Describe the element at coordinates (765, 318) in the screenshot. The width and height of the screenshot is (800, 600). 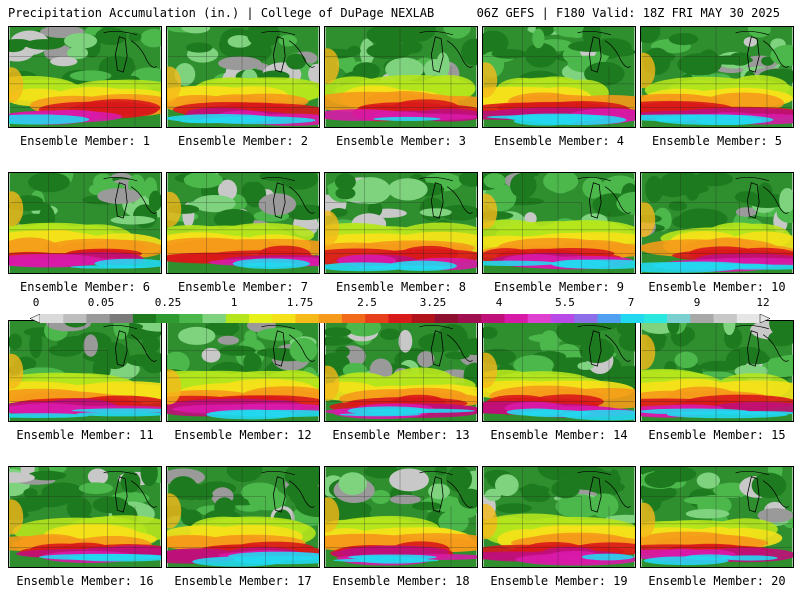
I see `colorbar-right-arrow` at that location.